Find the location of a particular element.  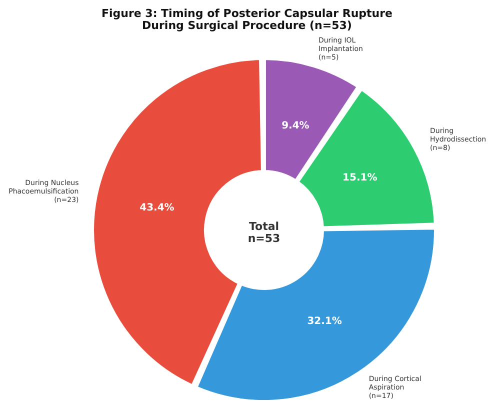

data-label: 15.1% is located at coordinates (360, 178).